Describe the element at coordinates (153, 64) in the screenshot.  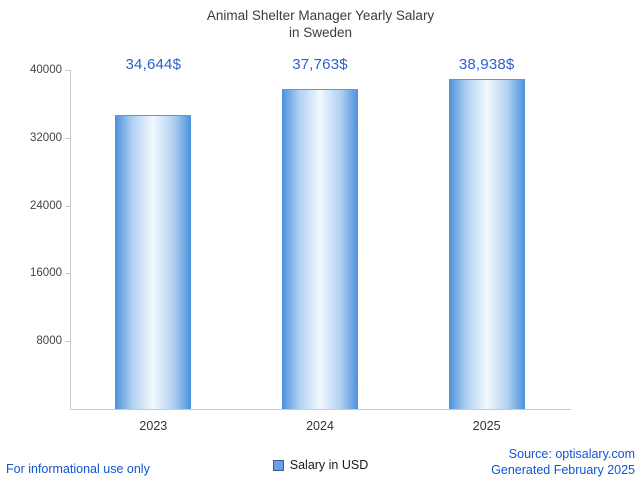
I see `bar-value-label: 34,644$` at that location.